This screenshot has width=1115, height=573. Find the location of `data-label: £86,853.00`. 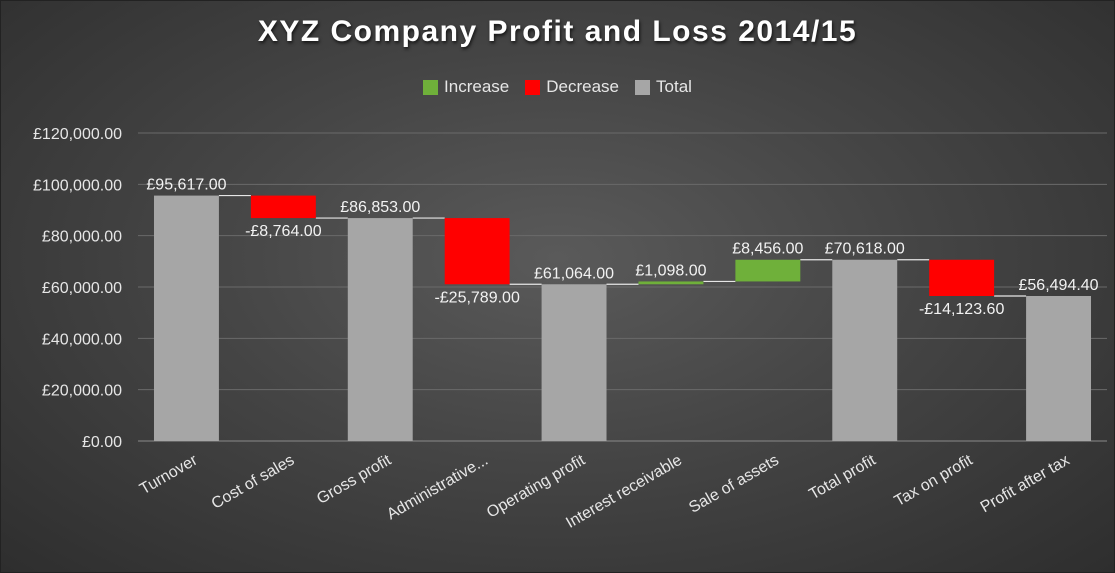

data-label: £86,853.00 is located at coordinates (380, 207).